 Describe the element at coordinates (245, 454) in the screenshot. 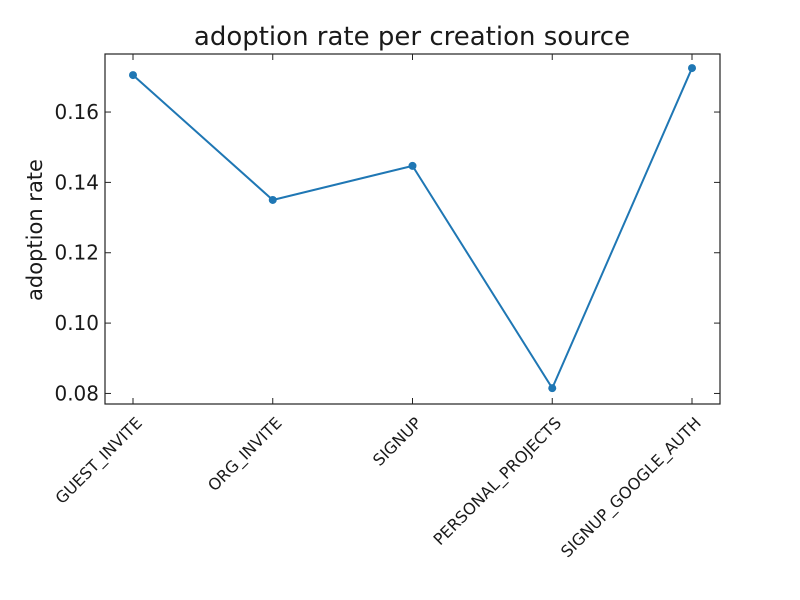

I see `x-tick-label: ORG_INVITE` at that location.